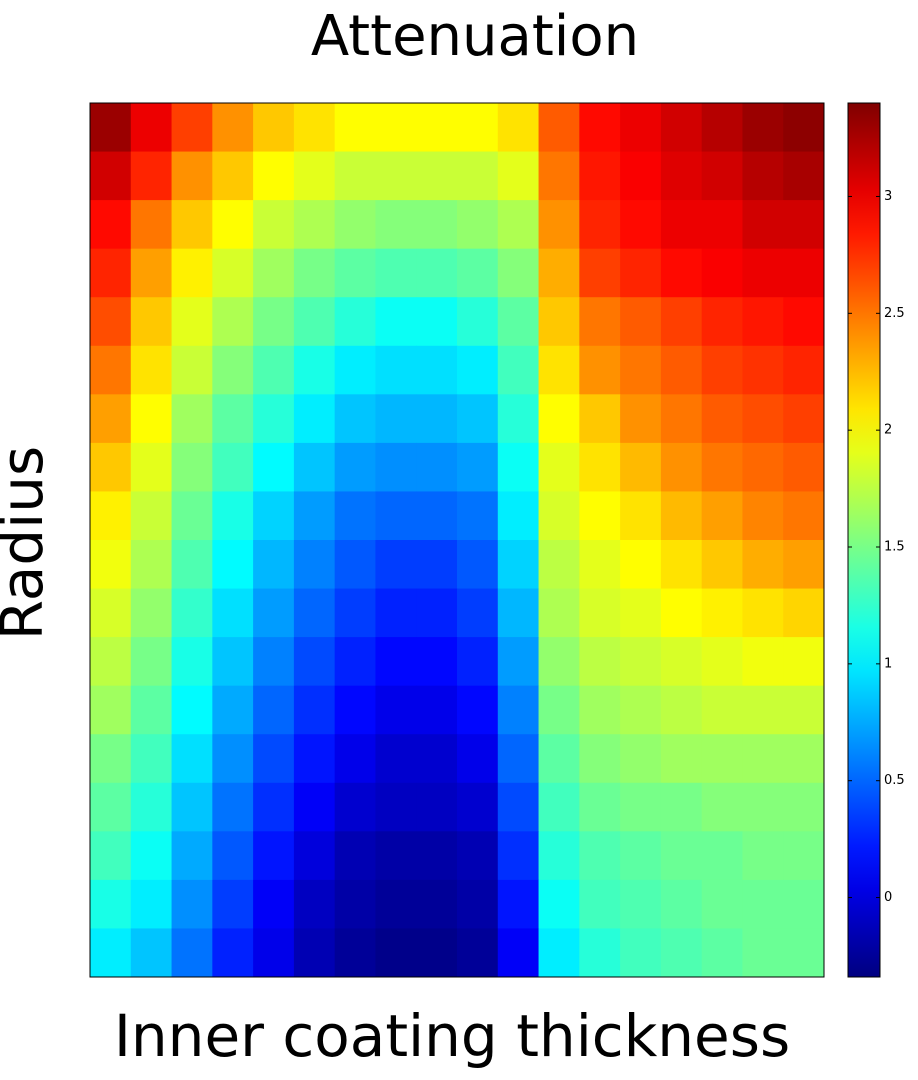 The height and width of the screenshot is (1080, 918). What do you see at coordinates (894, 313) in the screenshot?
I see `colorbar-tick-label: 2.5` at bounding box center [894, 313].